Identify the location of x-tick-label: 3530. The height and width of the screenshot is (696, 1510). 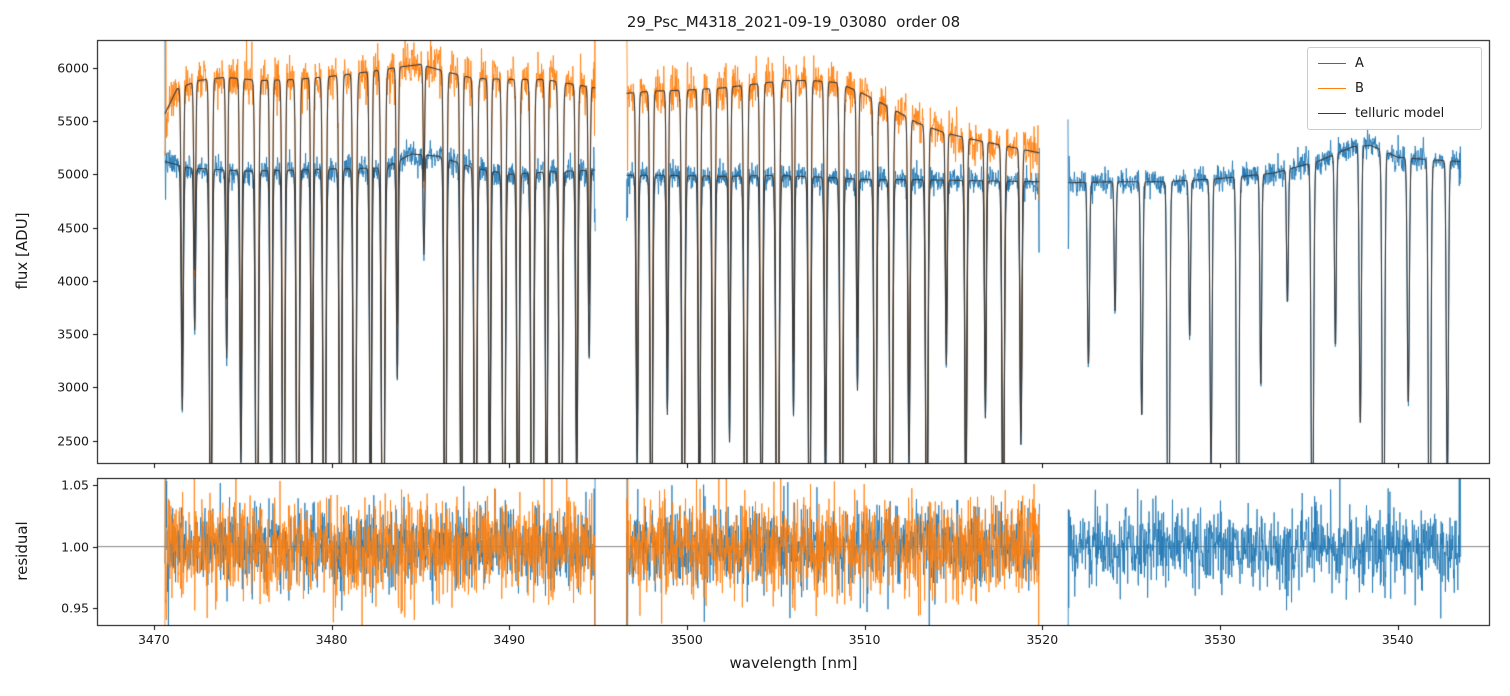
(1220, 639).